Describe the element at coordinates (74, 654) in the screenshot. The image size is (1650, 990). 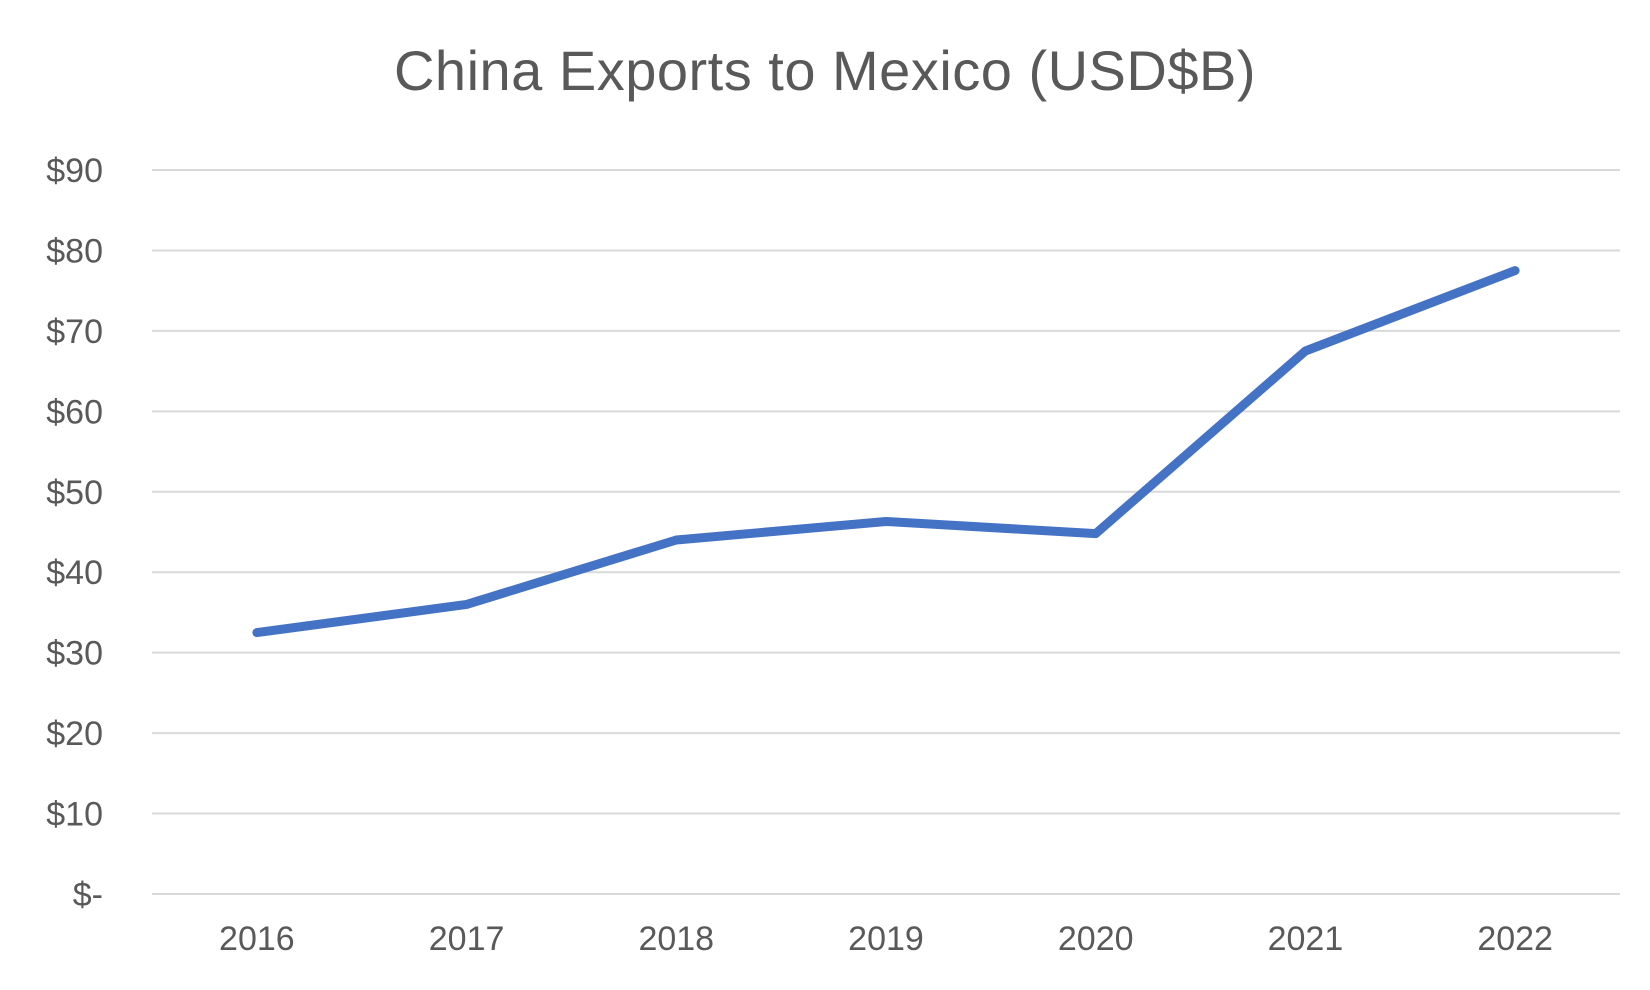
I see `y-tick-label: $30` at that location.